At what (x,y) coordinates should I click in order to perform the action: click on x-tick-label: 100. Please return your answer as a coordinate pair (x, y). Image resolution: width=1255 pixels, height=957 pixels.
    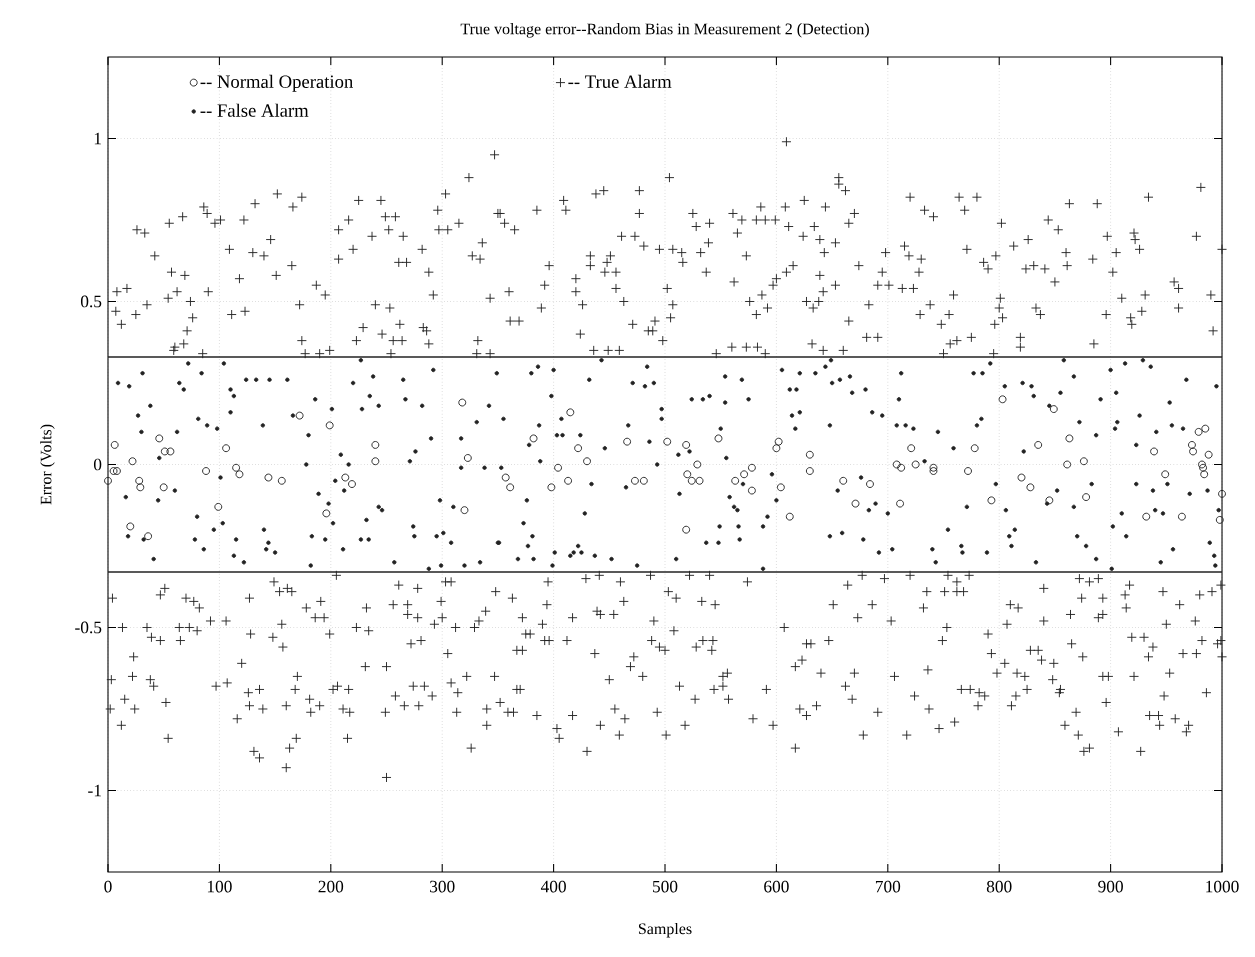
    Looking at the image, I should click on (219, 886).